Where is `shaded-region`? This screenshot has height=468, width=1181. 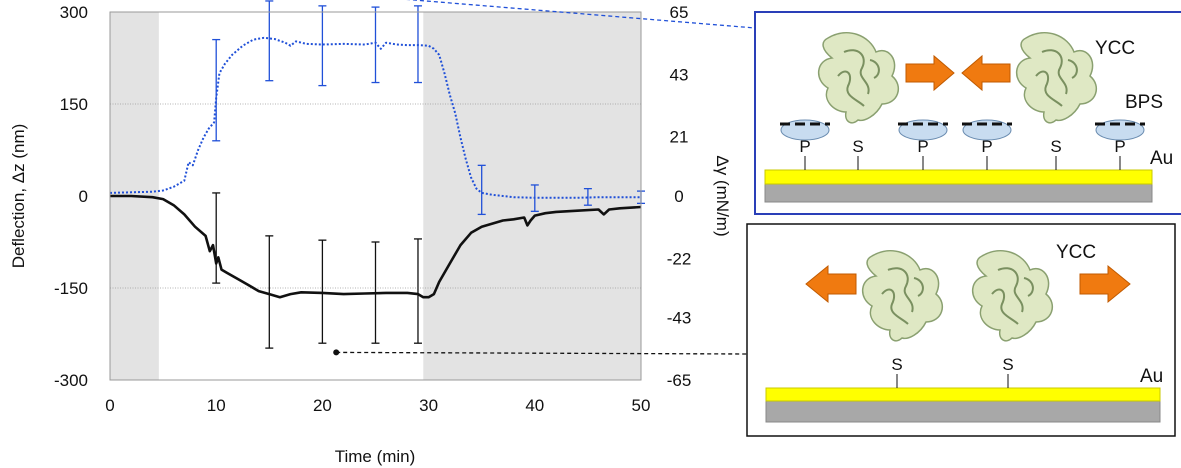
shaded-region is located at coordinates (532, 196).